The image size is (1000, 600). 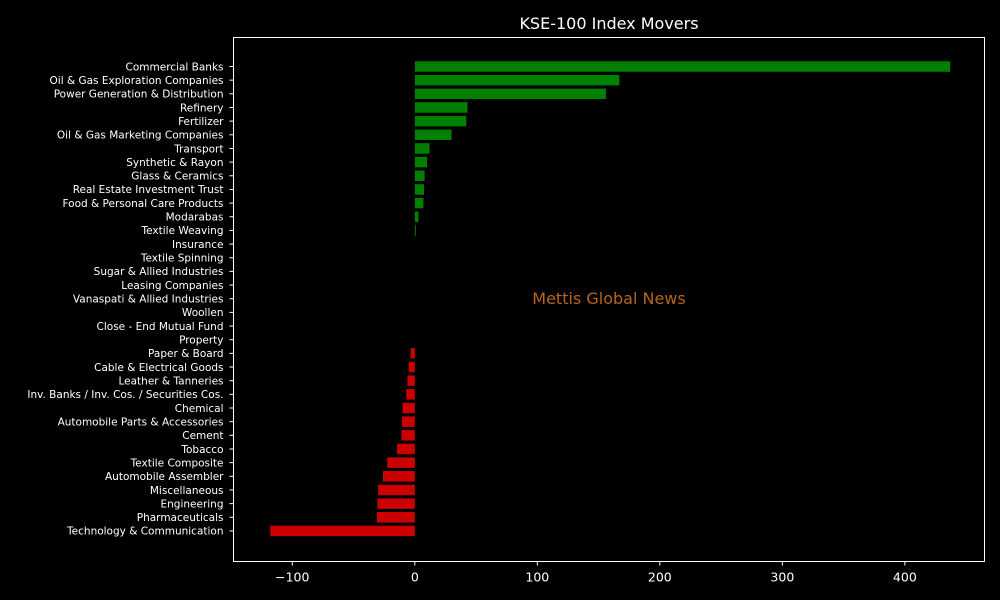 I want to click on category-label: Commercial Banks, so click(x=175, y=67).